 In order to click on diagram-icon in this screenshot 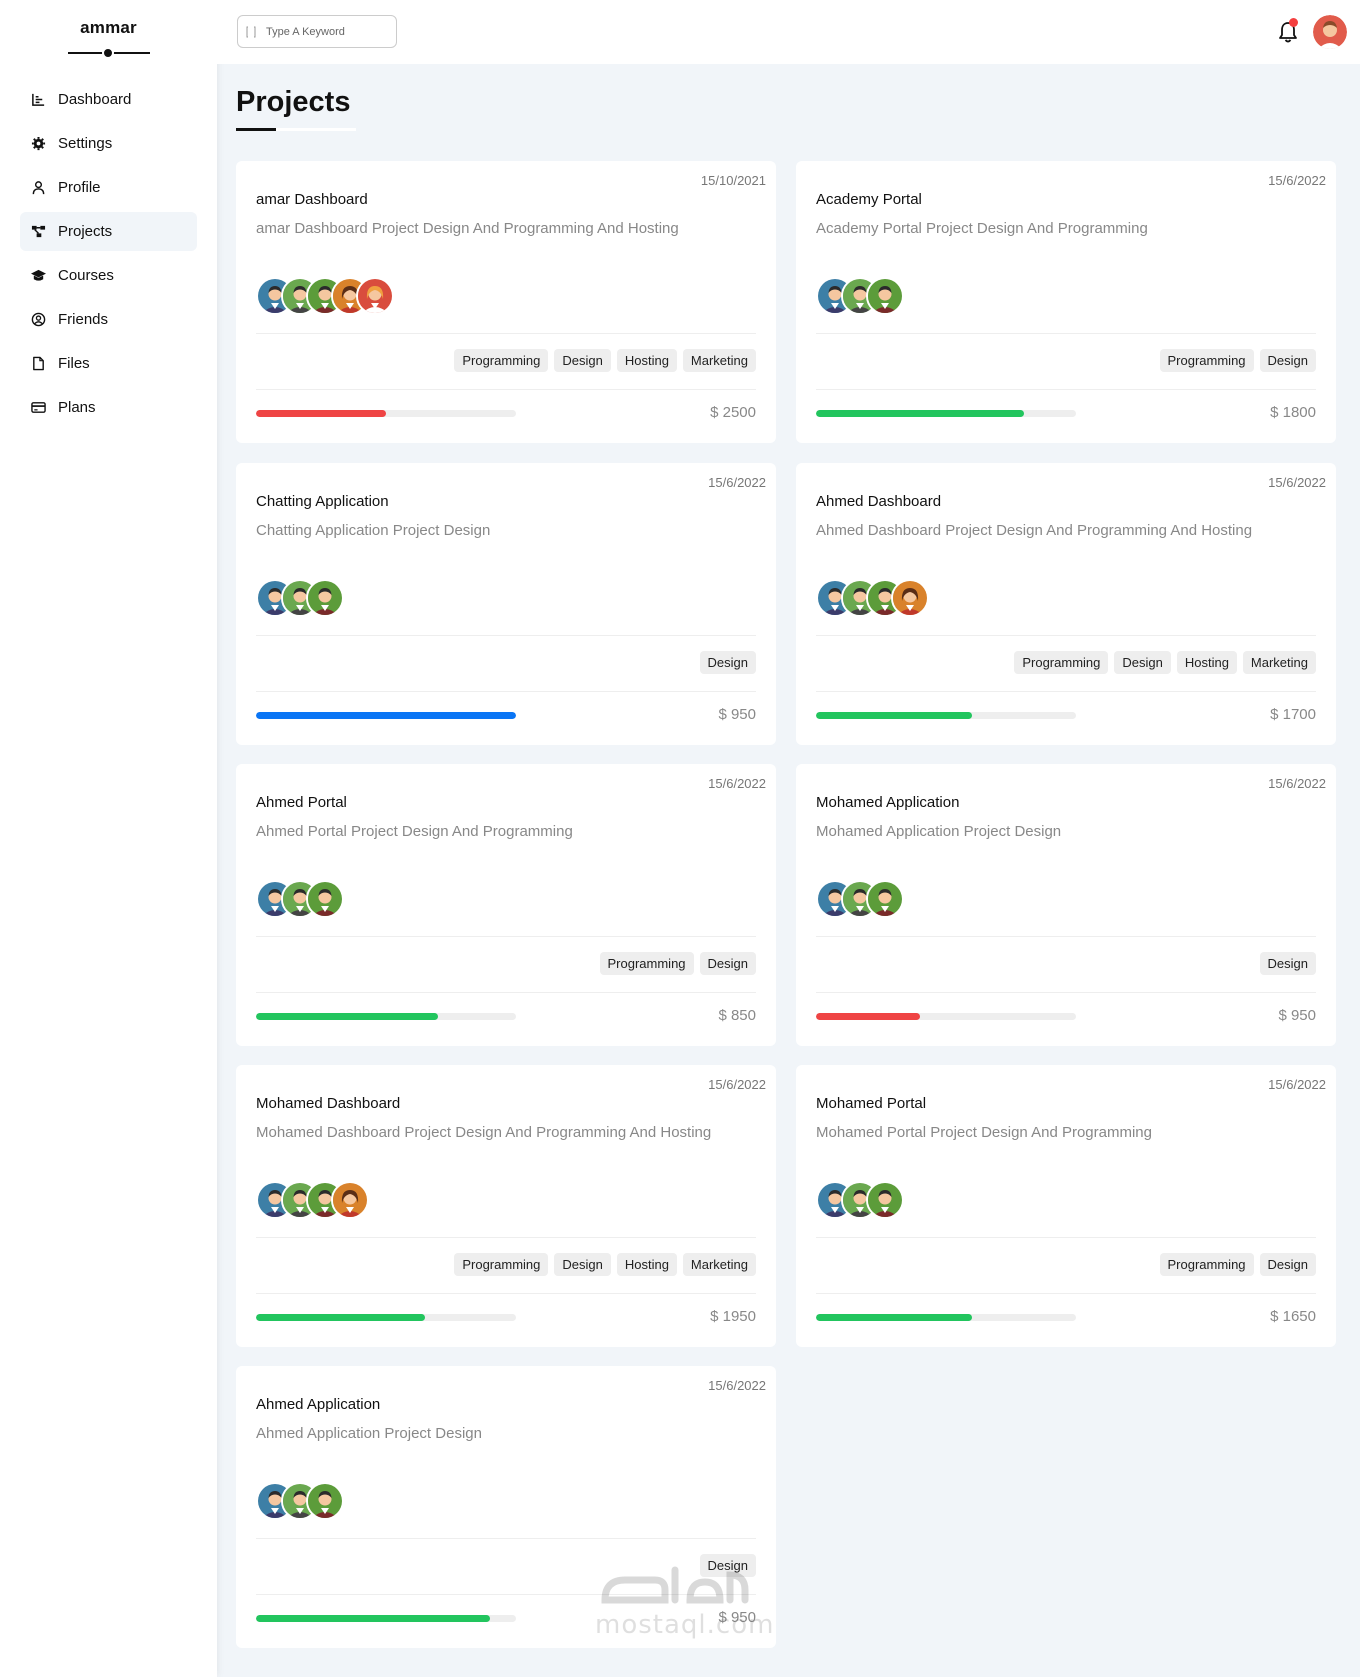, I will do `click(38, 232)`.